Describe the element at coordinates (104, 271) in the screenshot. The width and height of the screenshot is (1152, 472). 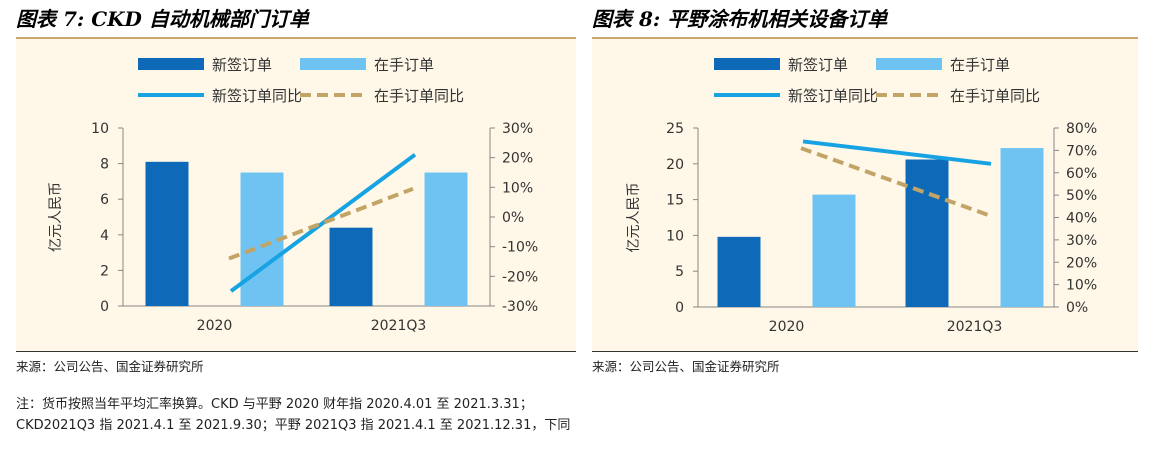
I see `y-tick-label: 2` at that location.